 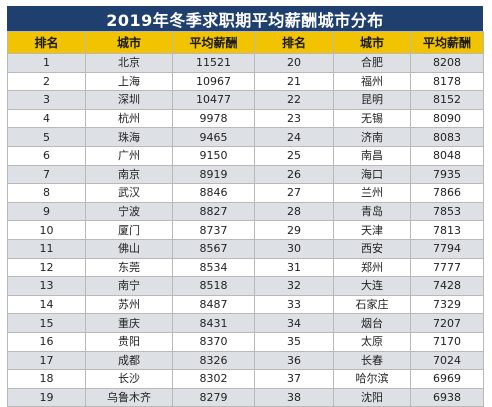 I want to click on rank-cell: 2, so click(x=46, y=81).